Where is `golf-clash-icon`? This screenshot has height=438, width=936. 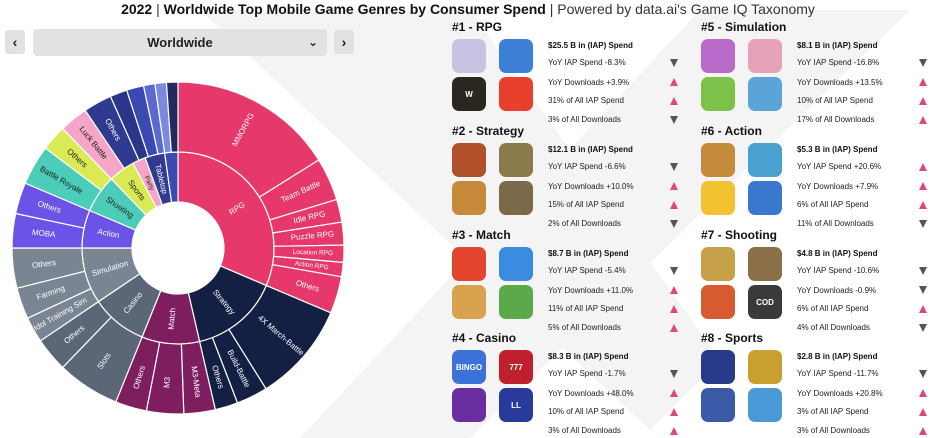
golf-clash-icon is located at coordinates (765, 405).